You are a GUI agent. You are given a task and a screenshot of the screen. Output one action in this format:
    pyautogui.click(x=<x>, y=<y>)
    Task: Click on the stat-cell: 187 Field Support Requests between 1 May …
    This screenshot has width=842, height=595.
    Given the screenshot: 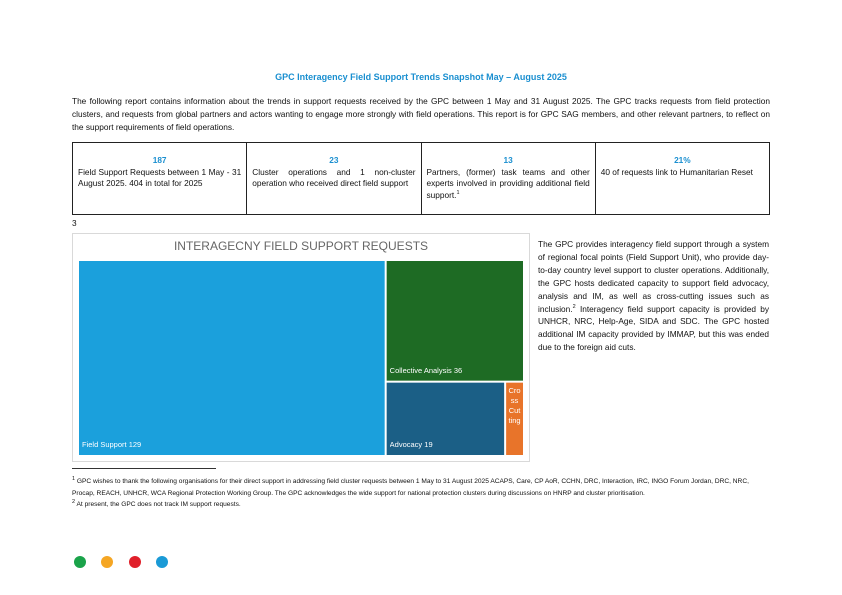 What is the action you would take?
    pyautogui.click(x=159, y=178)
    